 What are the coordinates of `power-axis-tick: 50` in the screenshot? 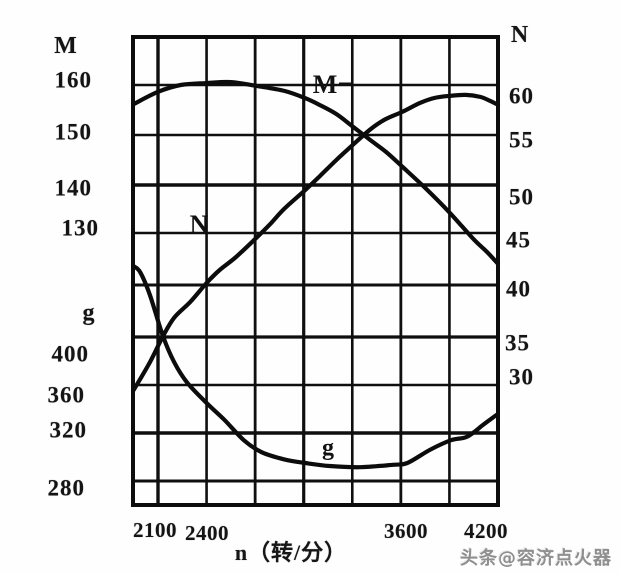 It's located at (521, 197).